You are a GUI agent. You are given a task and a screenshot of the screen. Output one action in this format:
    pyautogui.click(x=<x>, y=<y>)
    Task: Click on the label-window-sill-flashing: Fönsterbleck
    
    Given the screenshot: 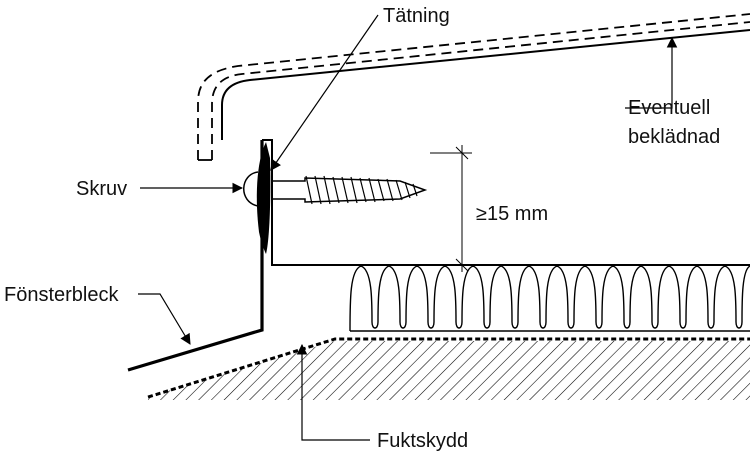 What is the action you would take?
    pyautogui.click(x=61, y=295)
    